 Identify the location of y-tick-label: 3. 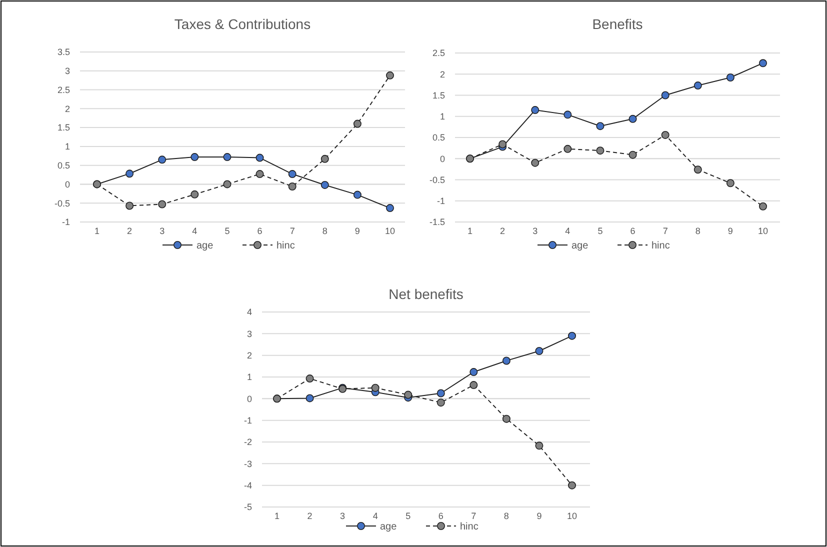
(67, 71).